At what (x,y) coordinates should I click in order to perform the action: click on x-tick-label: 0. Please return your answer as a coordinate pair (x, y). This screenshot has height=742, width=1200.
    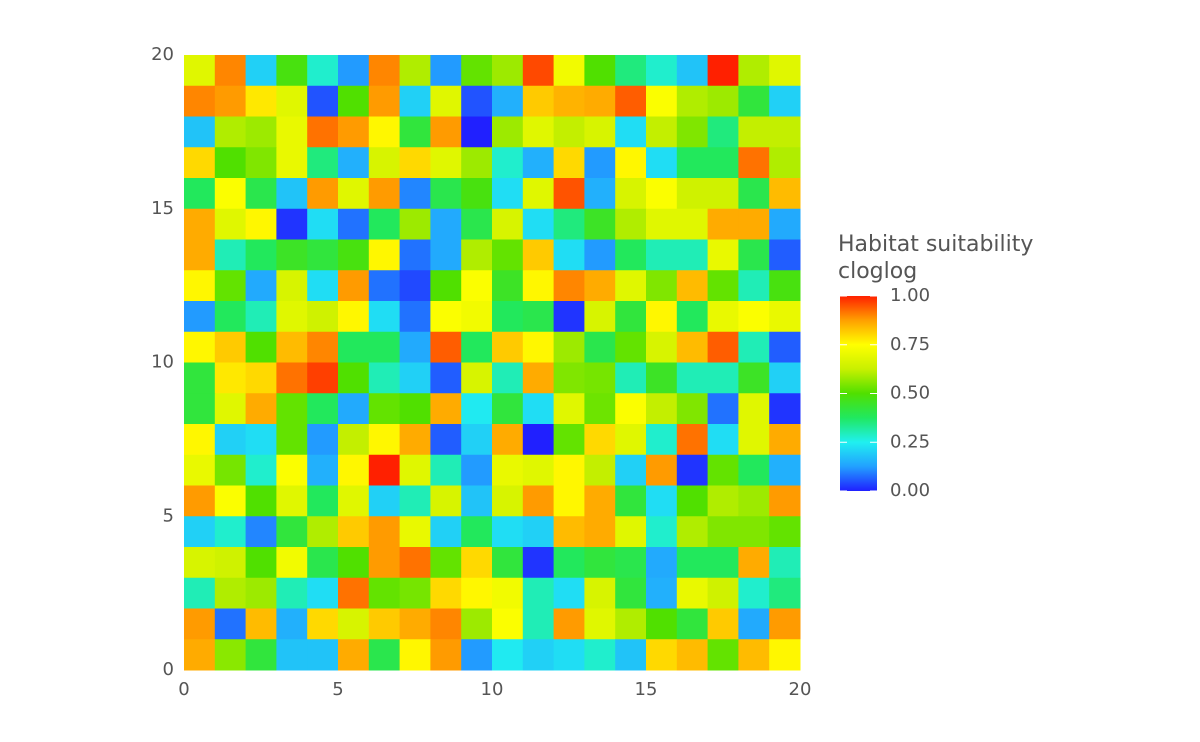
    Looking at the image, I should click on (183, 689).